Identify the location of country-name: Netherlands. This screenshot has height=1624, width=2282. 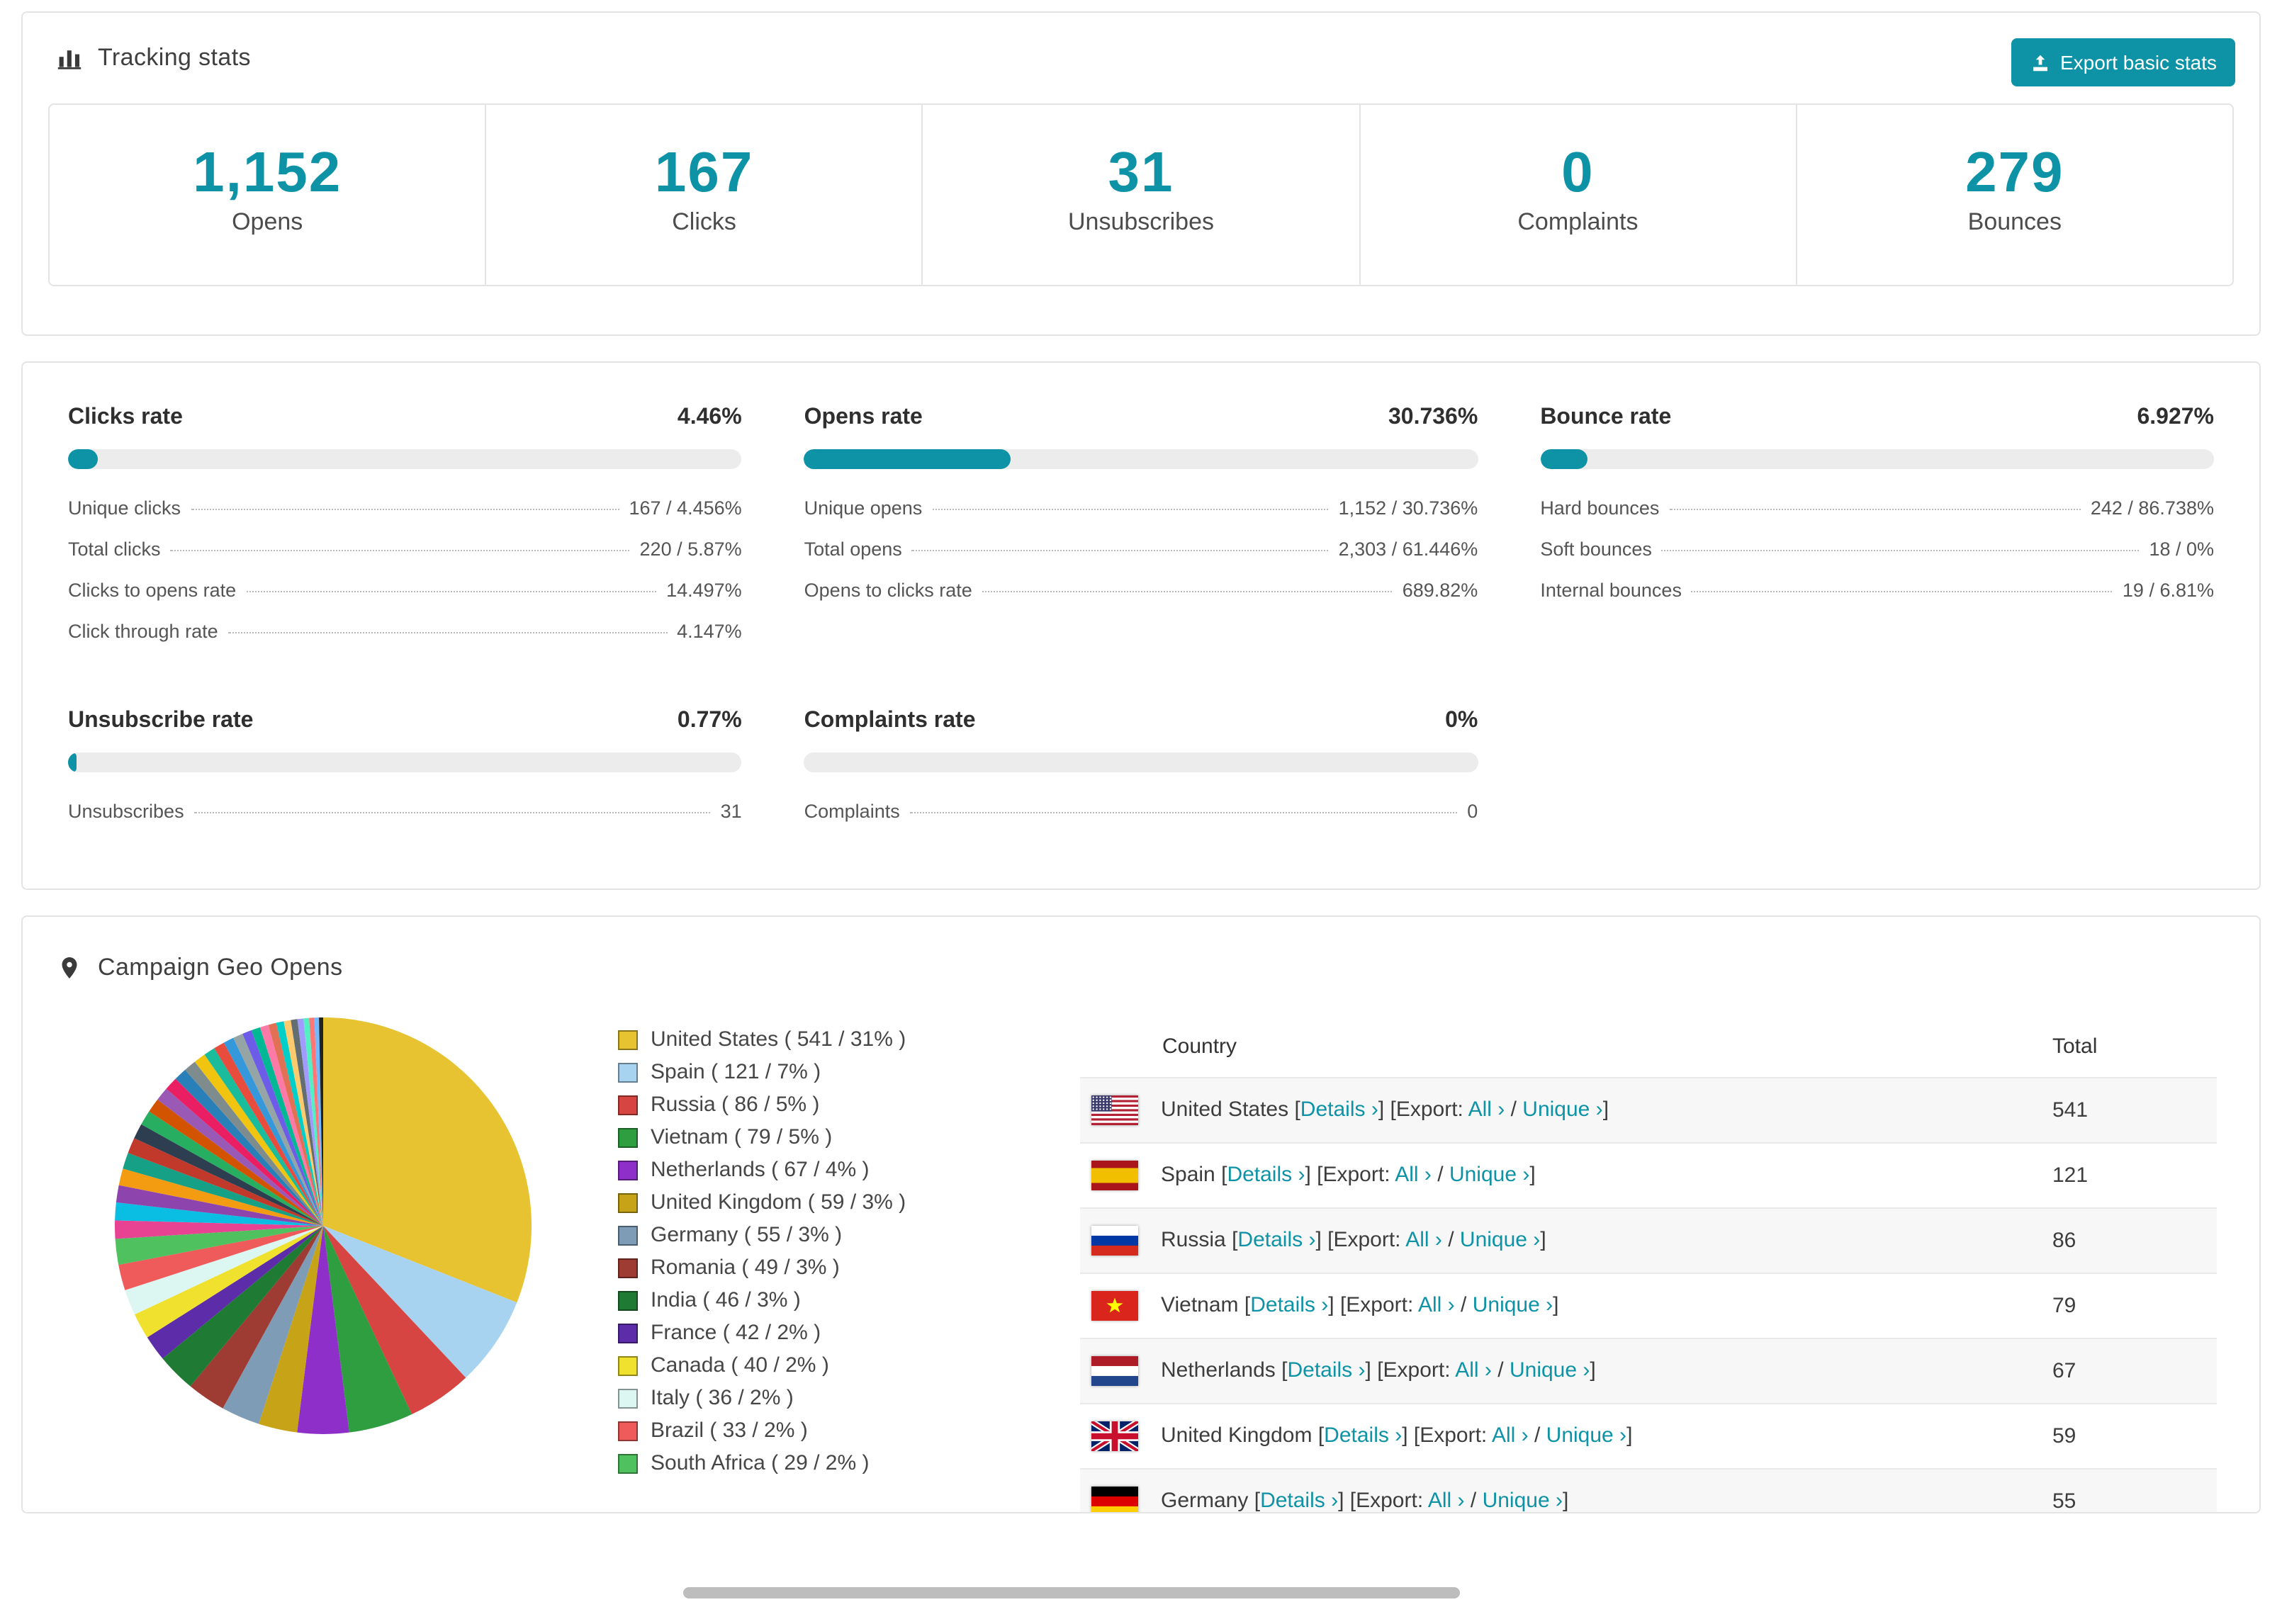
(1222, 1370).